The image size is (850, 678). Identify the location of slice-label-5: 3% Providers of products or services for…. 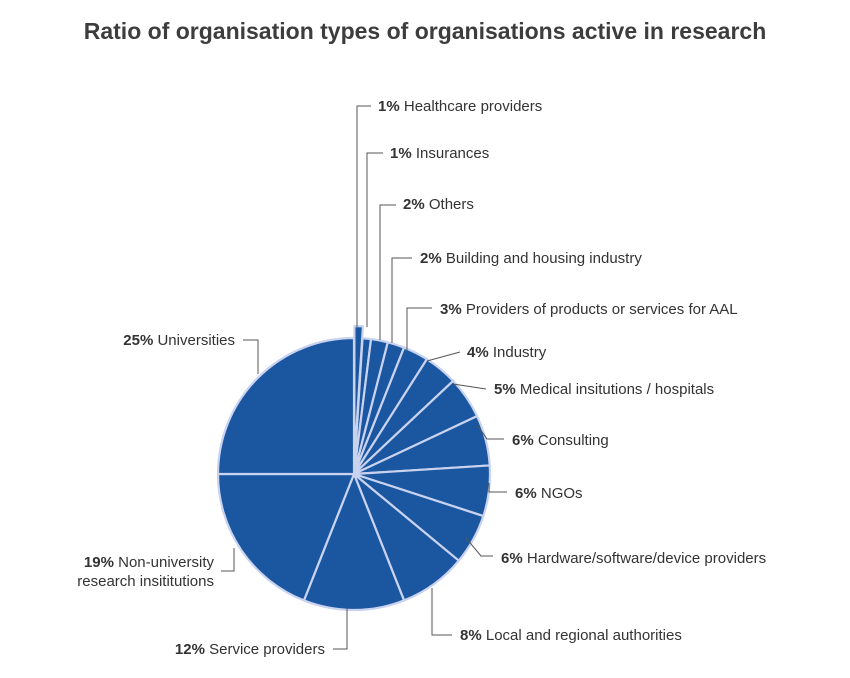
(589, 309).